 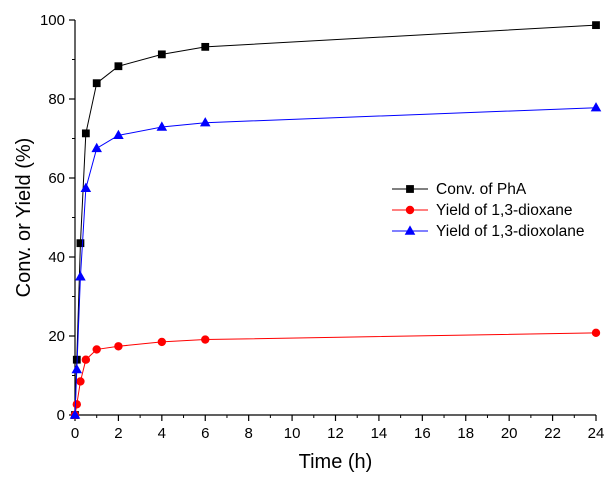 What do you see at coordinates (379, 433) in the screenshot?
I see `x-tick-label: 14` at bounding box center [379, 433].